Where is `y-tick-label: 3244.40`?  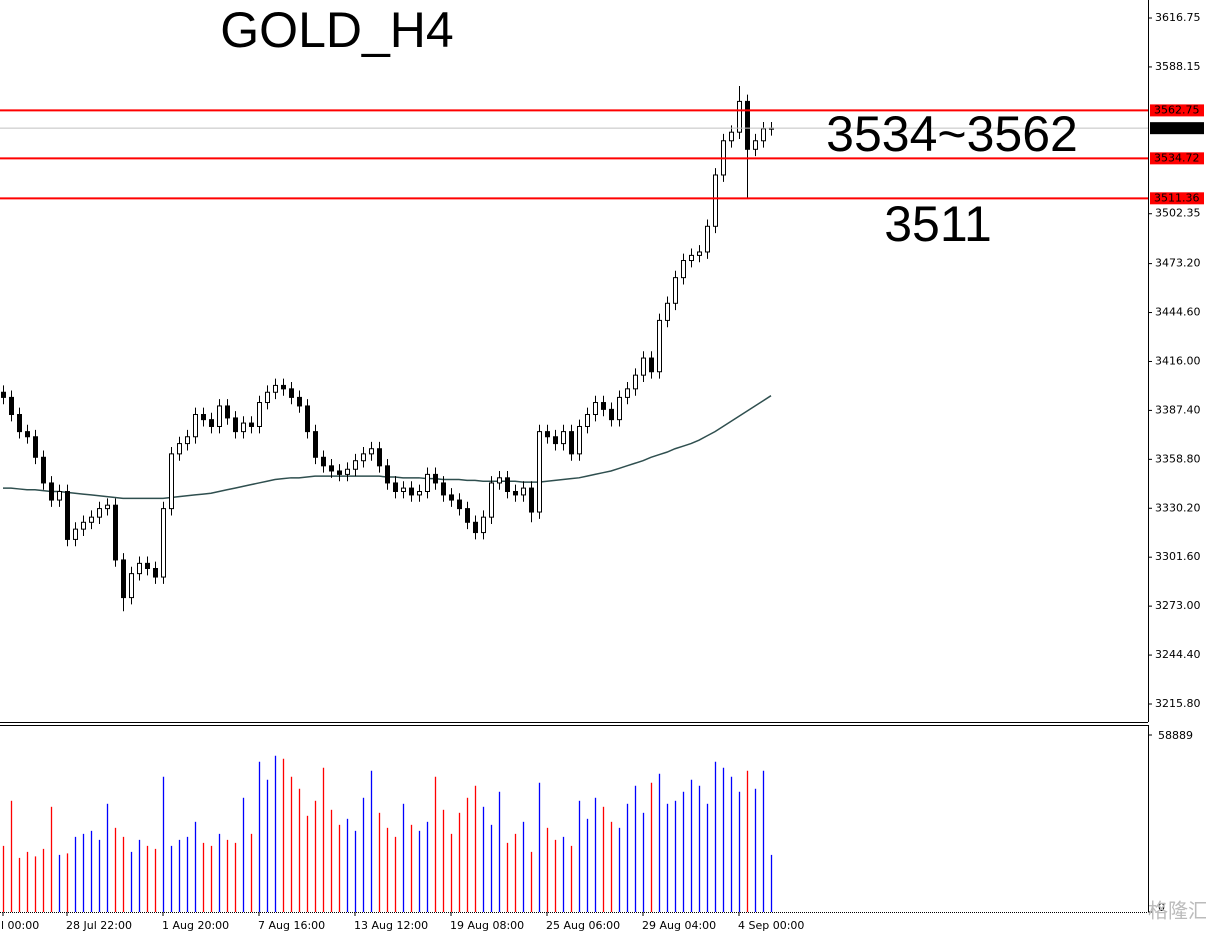 y-tick-label: 3244.40 is located at coordinates (1178, 654).